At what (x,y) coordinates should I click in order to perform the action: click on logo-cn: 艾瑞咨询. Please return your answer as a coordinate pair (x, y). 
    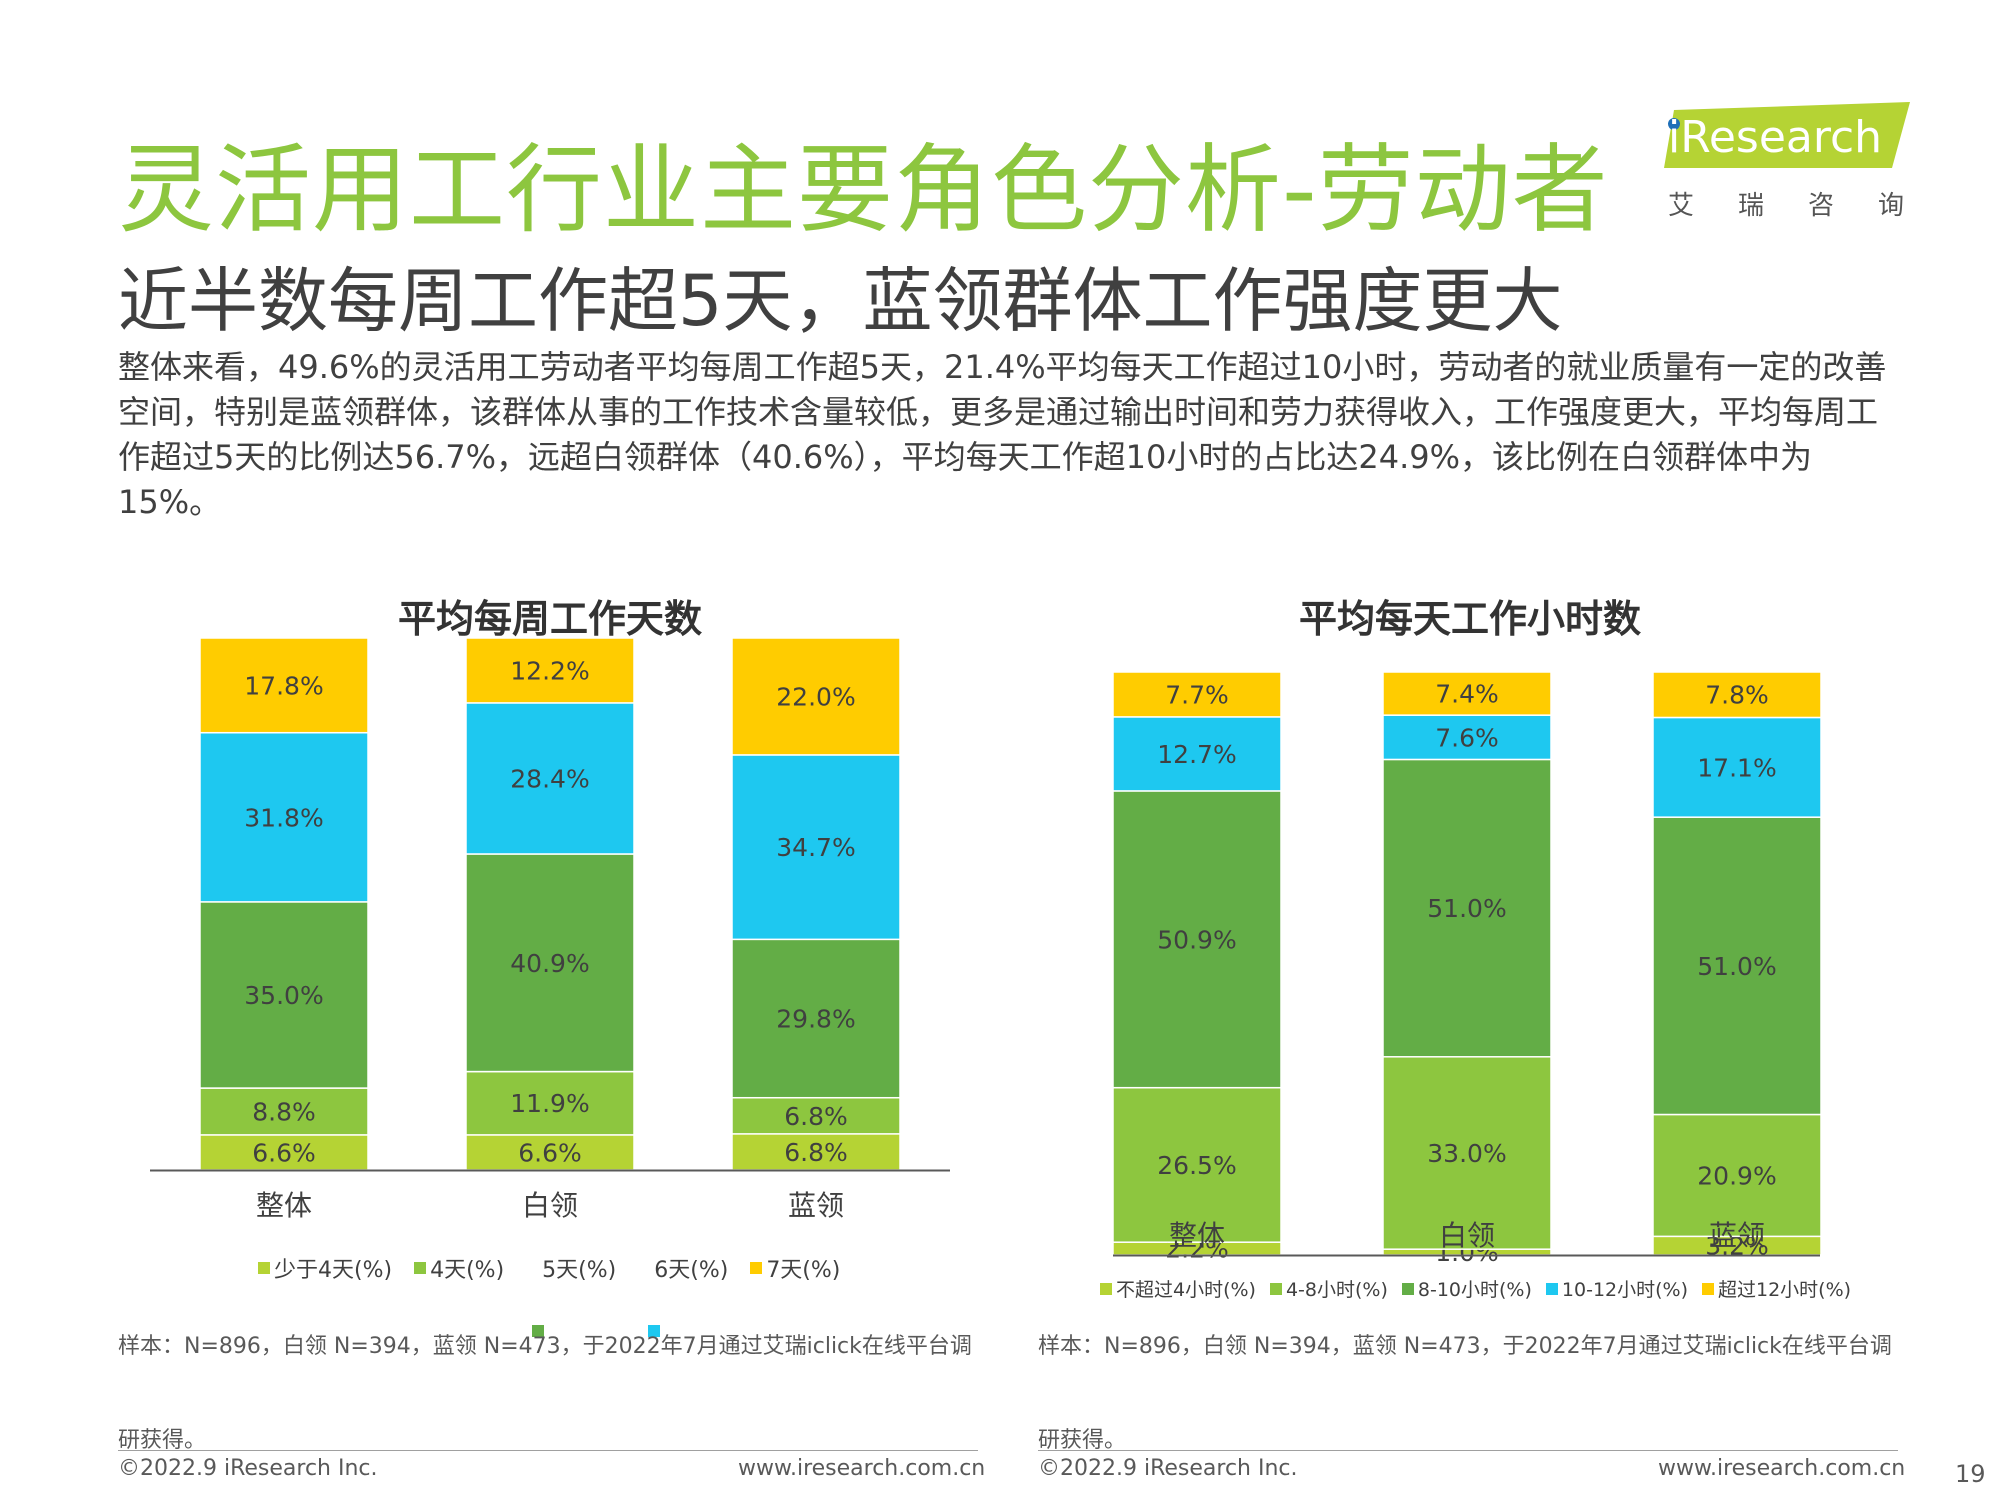
    Looking at the image, I should click on (1808, 206).